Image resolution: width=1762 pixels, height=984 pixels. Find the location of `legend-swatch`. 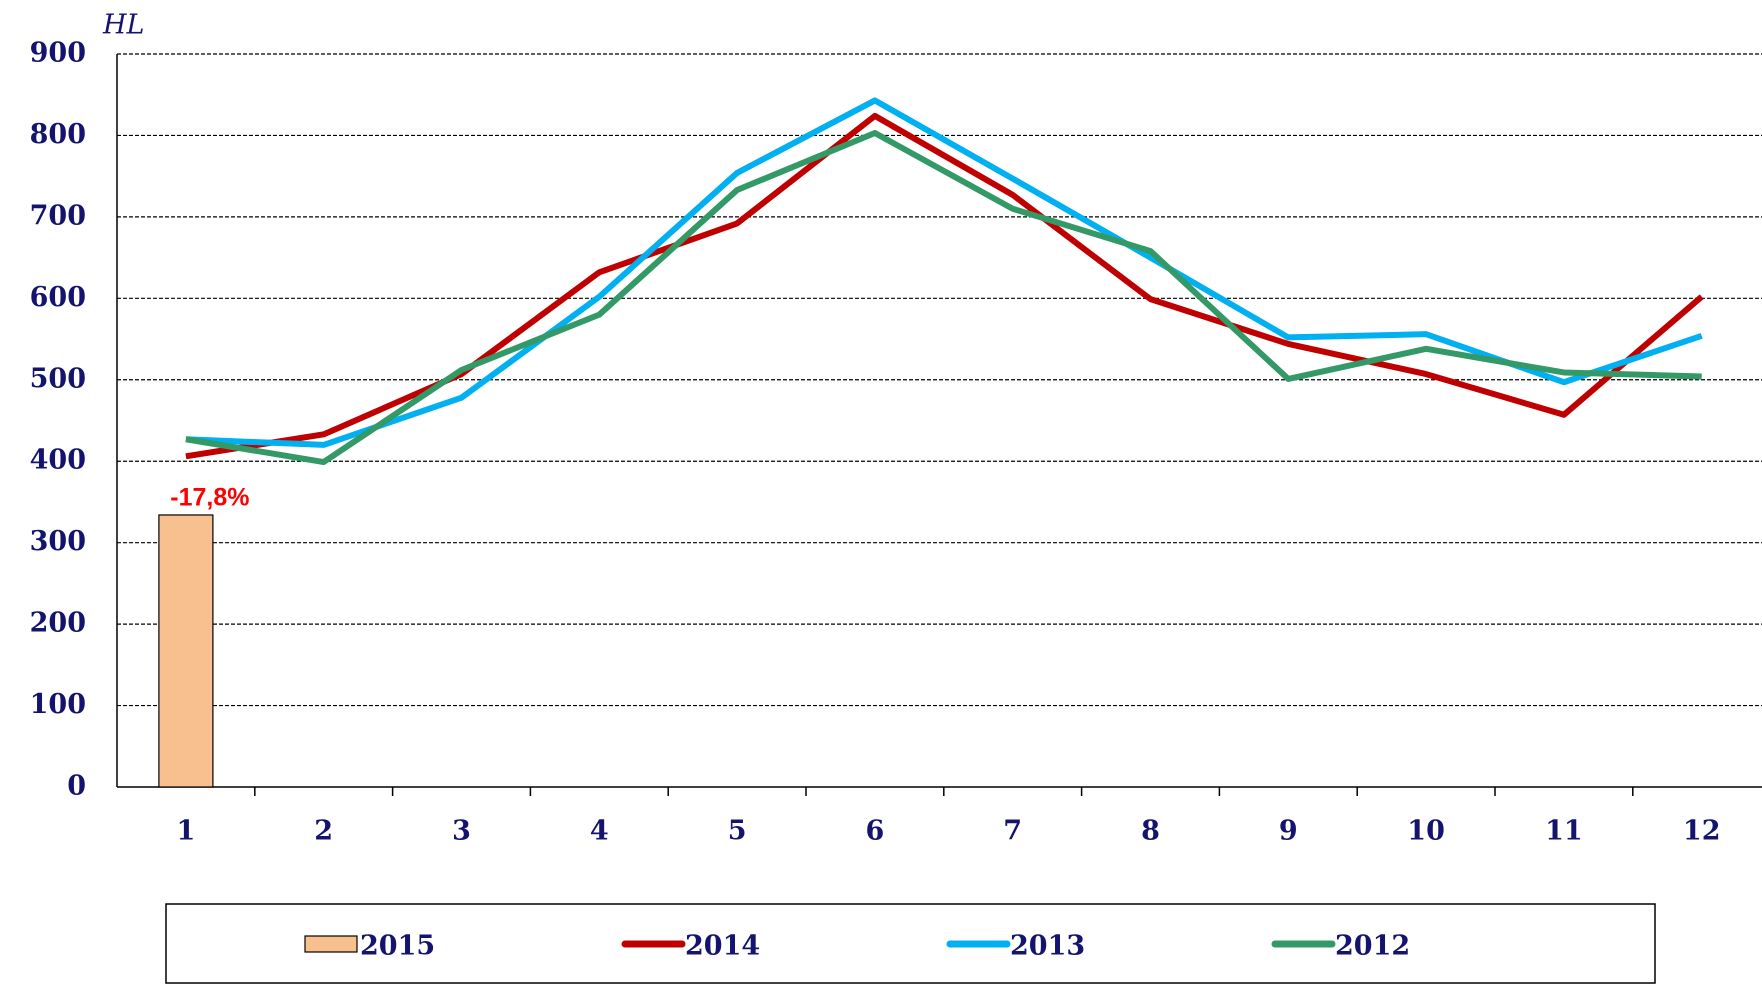

legend-swatch is located at coordinates (331, 944).